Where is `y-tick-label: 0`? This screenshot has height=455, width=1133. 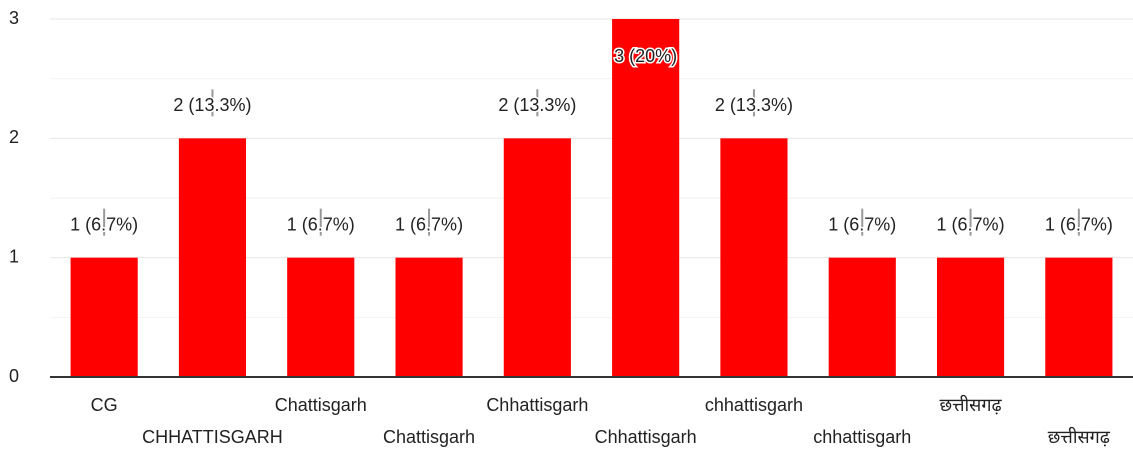
y-tick-label: 0 is located at coordinates (14, 376).